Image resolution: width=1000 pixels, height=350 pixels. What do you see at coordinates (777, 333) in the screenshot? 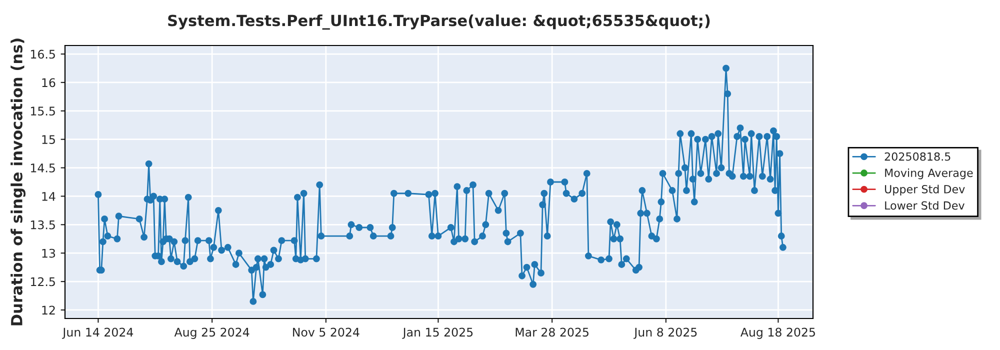
I see `x-tick-label: Aug 18 2025` at bounding box center [777, 333].